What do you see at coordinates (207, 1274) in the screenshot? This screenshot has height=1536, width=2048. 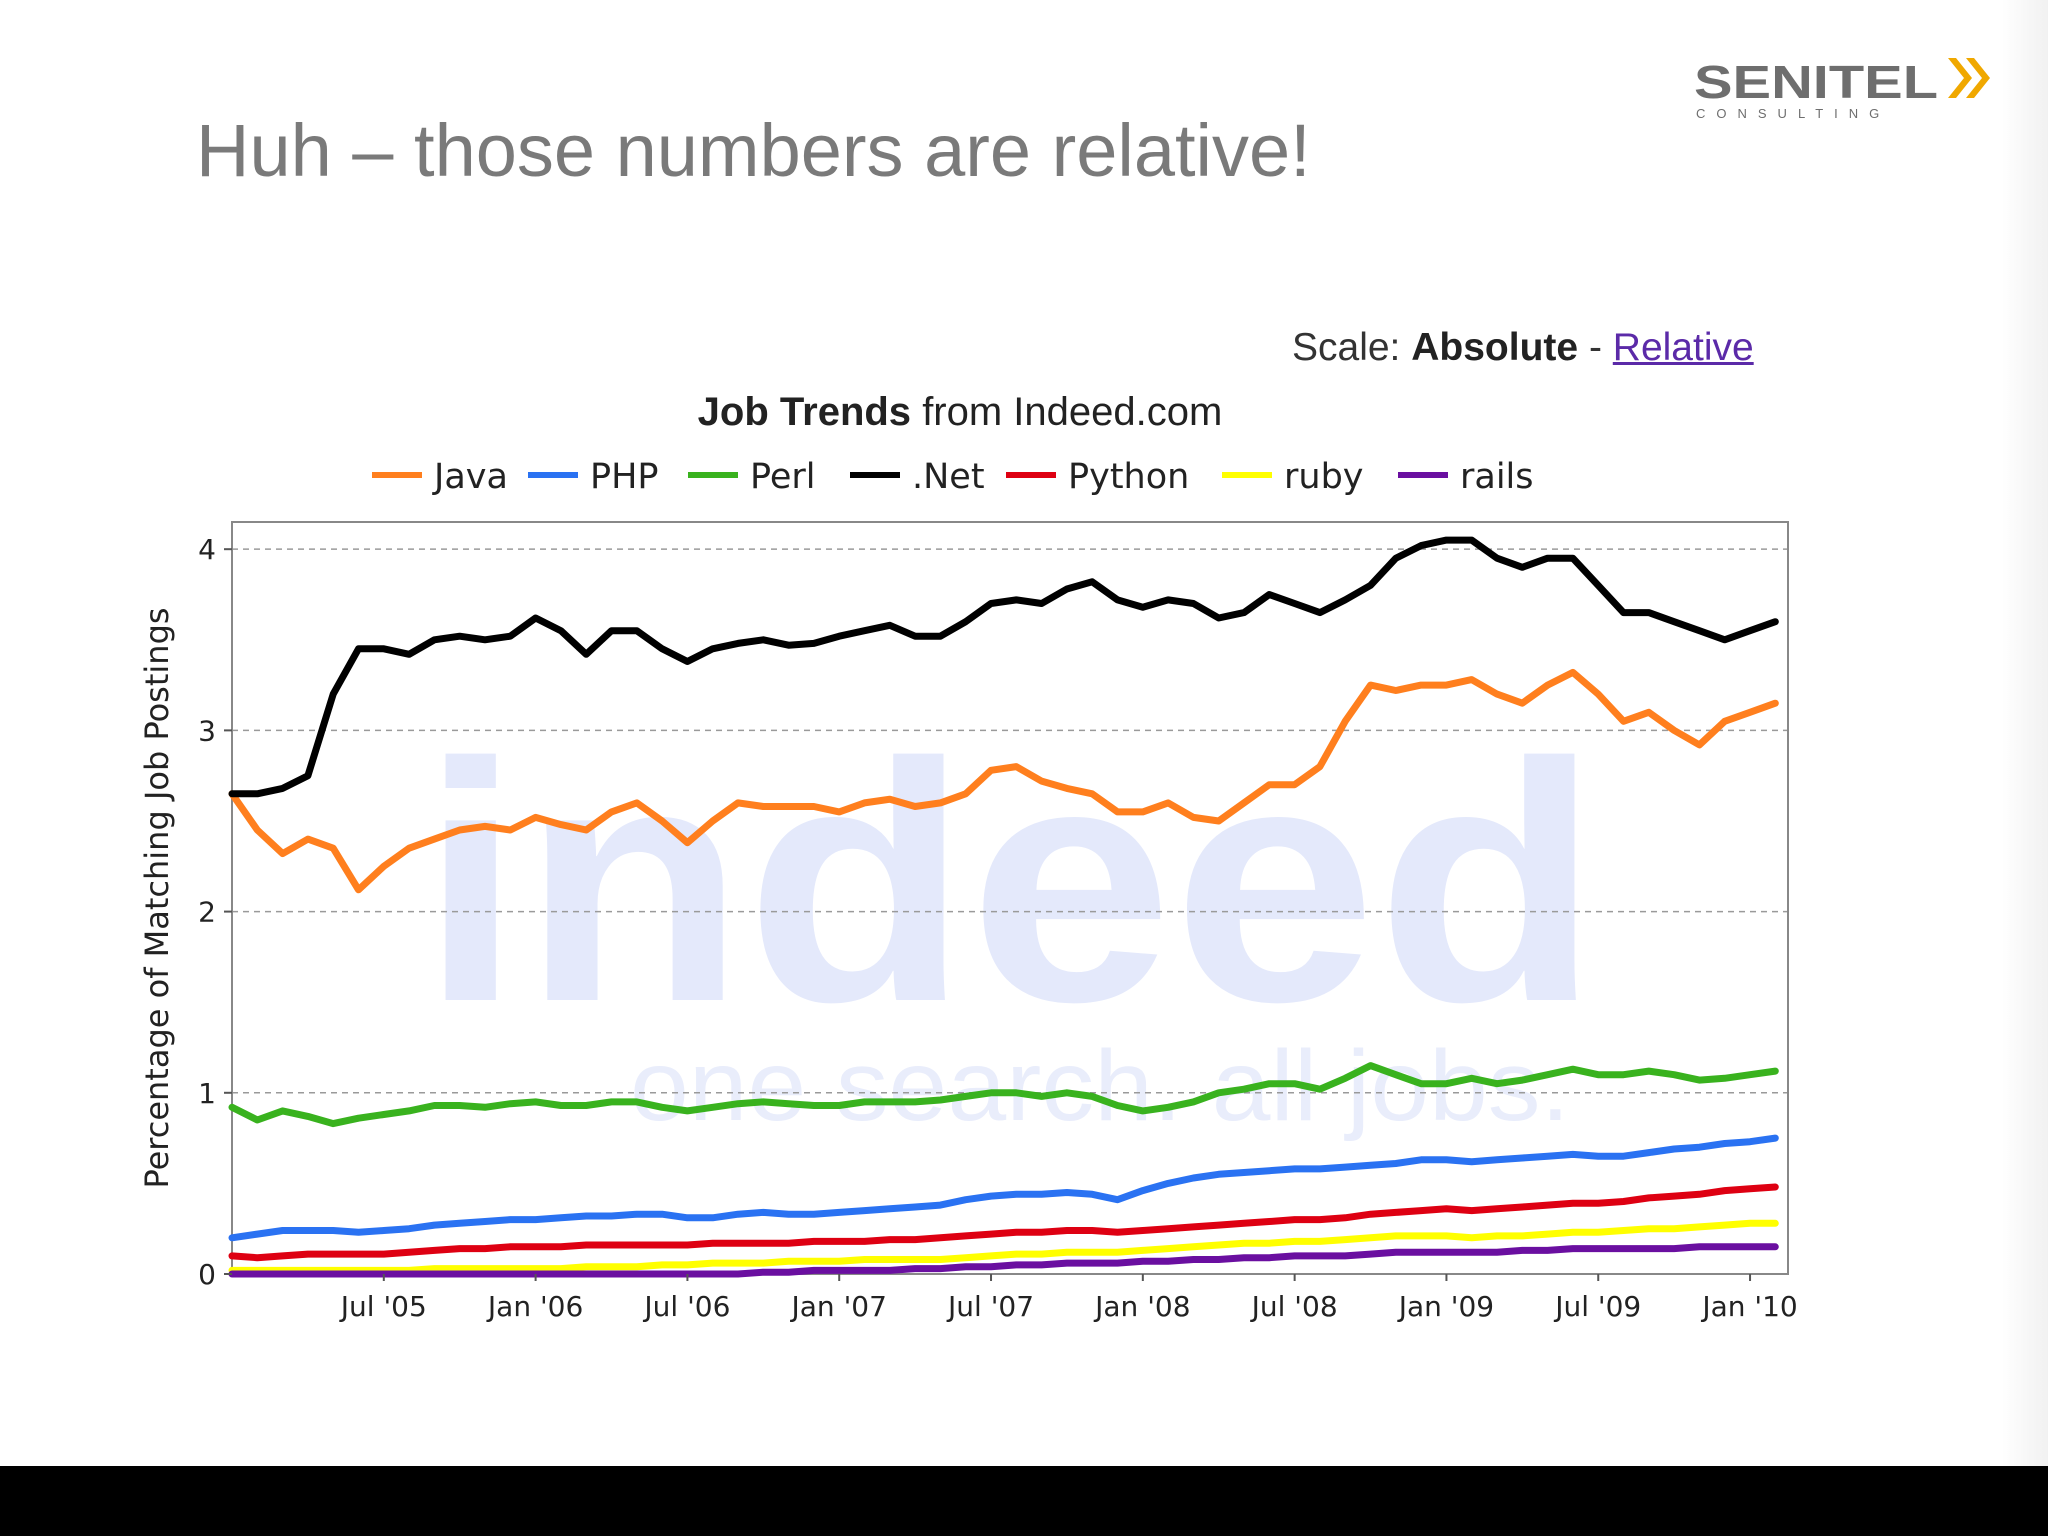 I see `y-tick-label: 0` at bounding box center [207, 1274].